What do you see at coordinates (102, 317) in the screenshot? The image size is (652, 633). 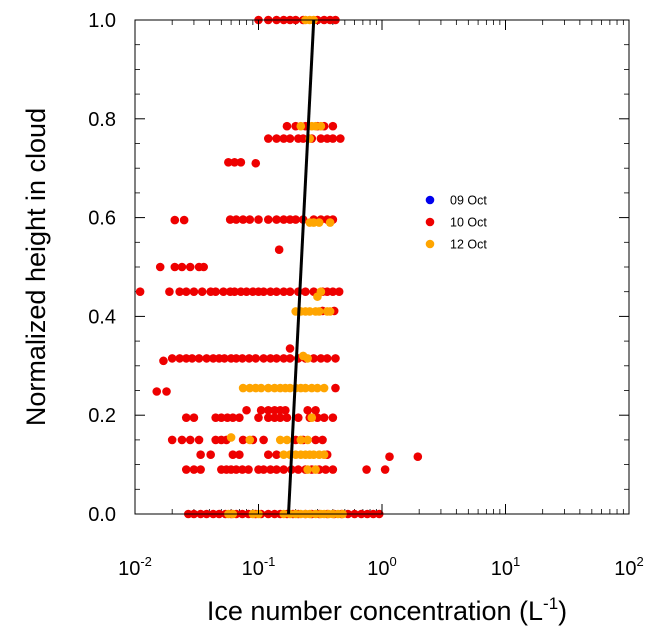 I see `y-tick-label: 0.4` at bounding box center [102, 317].